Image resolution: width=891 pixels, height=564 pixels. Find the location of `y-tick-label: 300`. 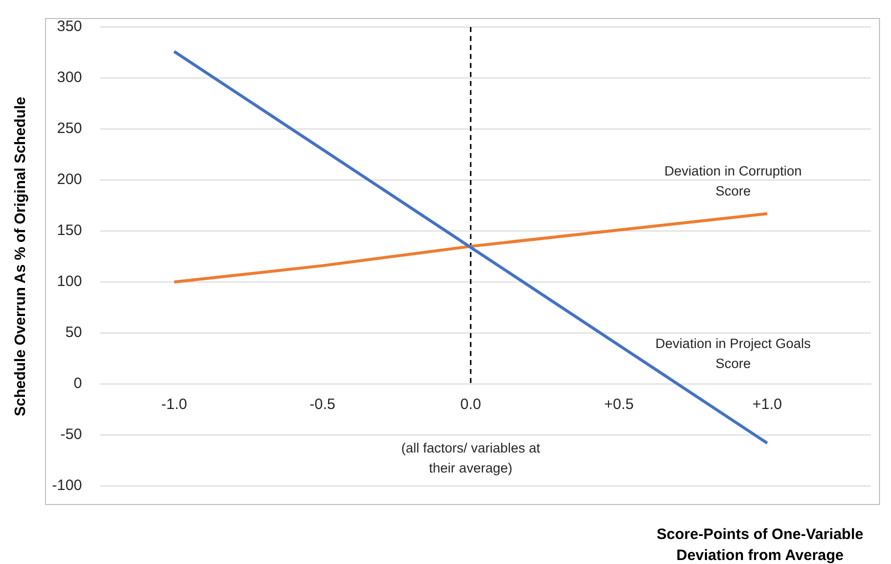

y-tick-label: 300 is located at coordinates (69, 77).